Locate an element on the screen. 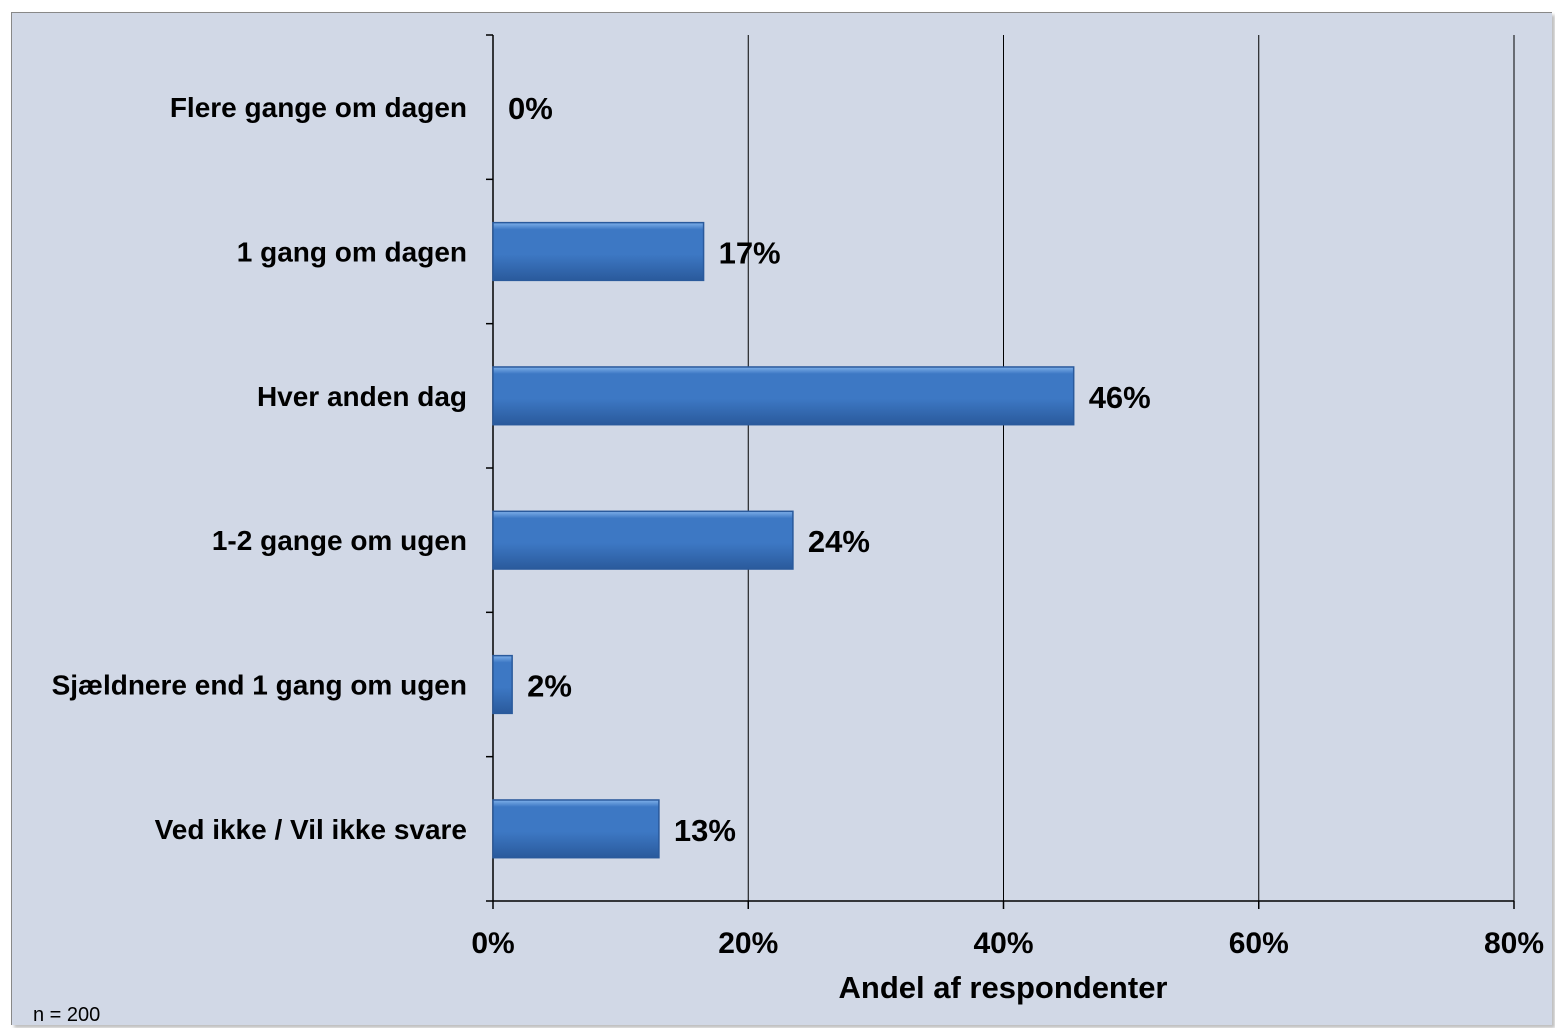 The image size is (1555, 1028). value-label: 46% is located at coordinates (1120, 397).